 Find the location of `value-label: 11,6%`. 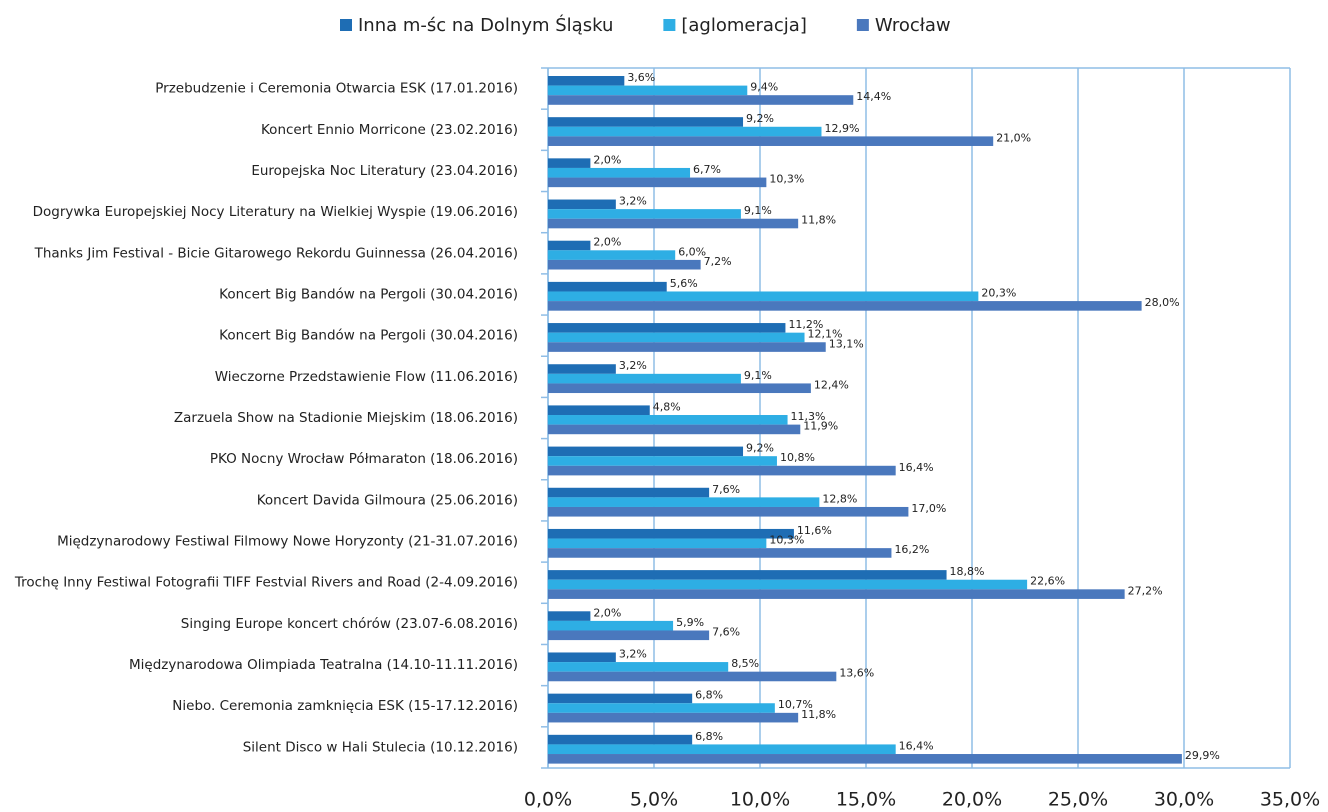

value-label: 11,6% is located at coordinates (814, 530).